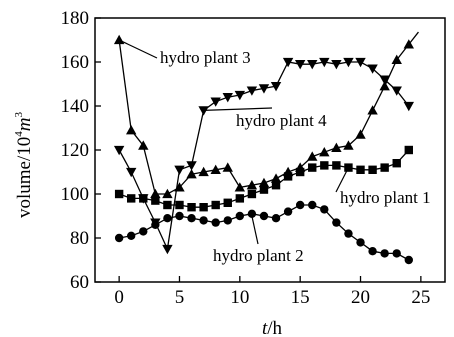 The height and width of the screenshot is (337, 454). I want to click on x-tick-label: 10, so click(239, 297).